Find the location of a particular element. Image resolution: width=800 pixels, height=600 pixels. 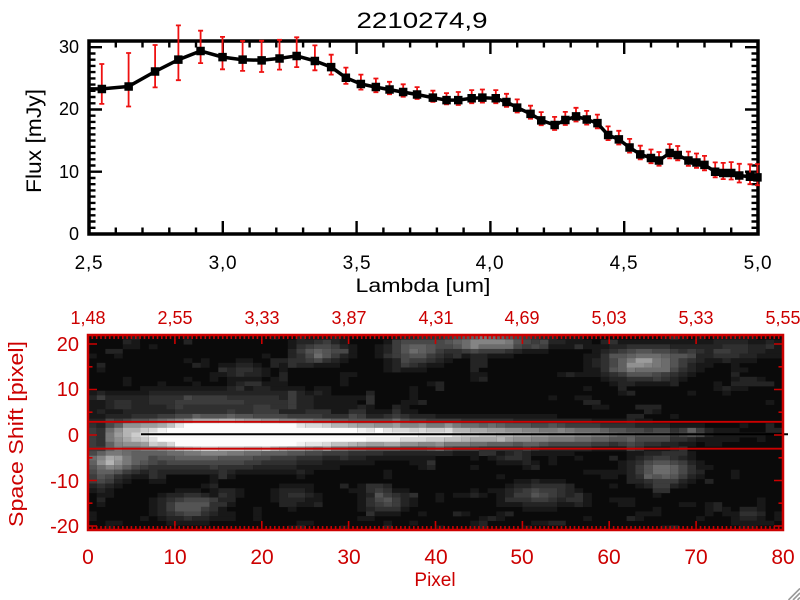

svg-text: Space Shift [pixel] is located at coordinates (17, 434).